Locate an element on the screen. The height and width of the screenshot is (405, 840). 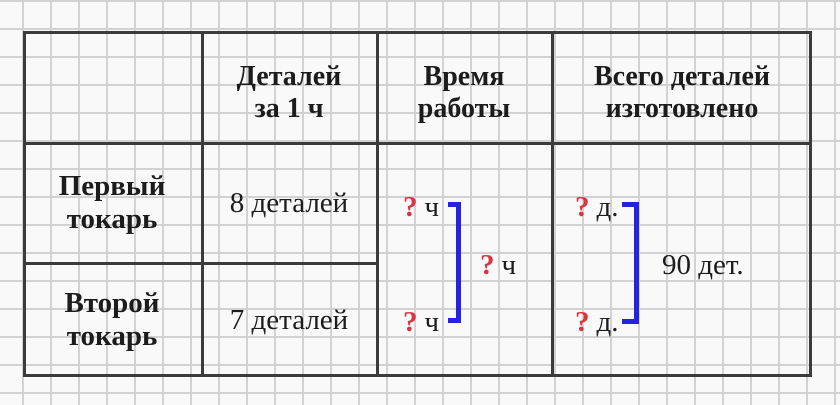
total-parts-value: 90 дет. is located at coordinates (703, 265).